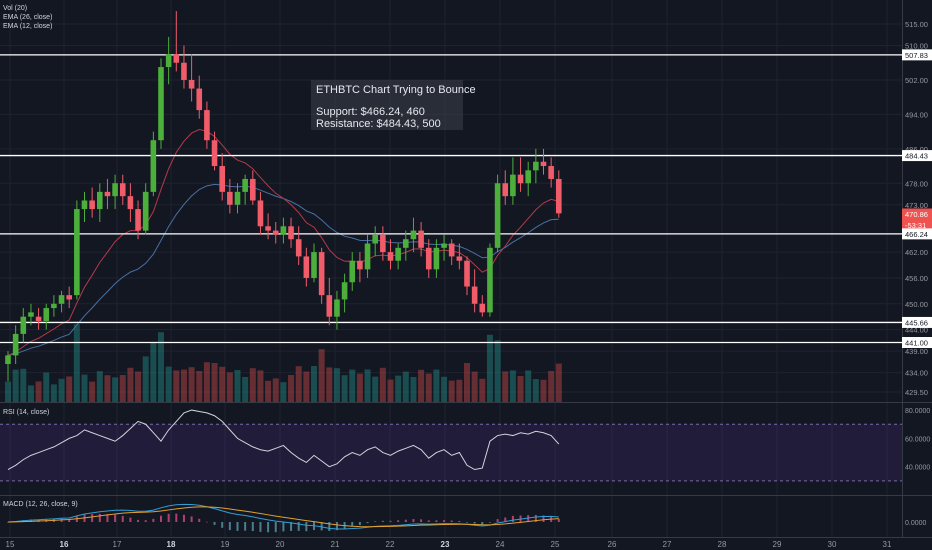 This screenshot has width=932, height=550. I want to click on rsi-line, so click(283, 440).